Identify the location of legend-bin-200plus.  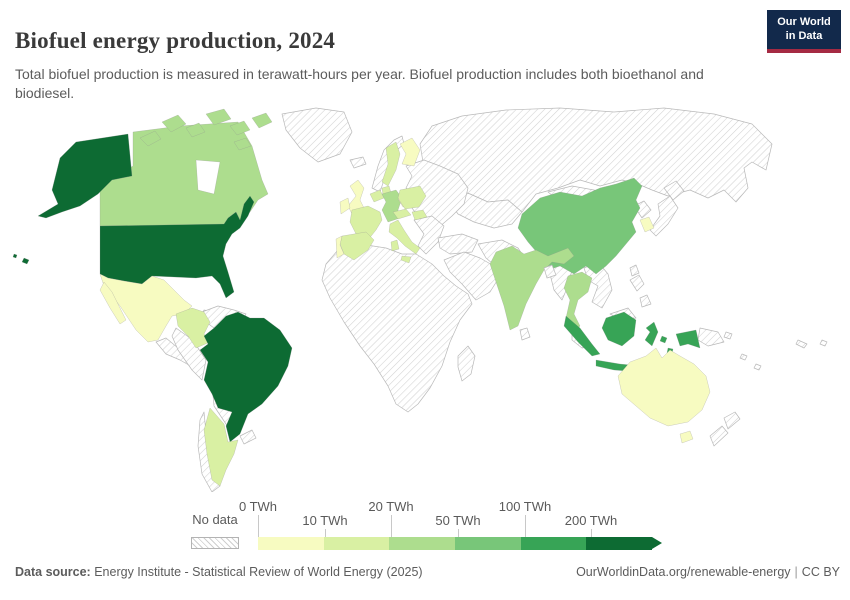
(619, 543).